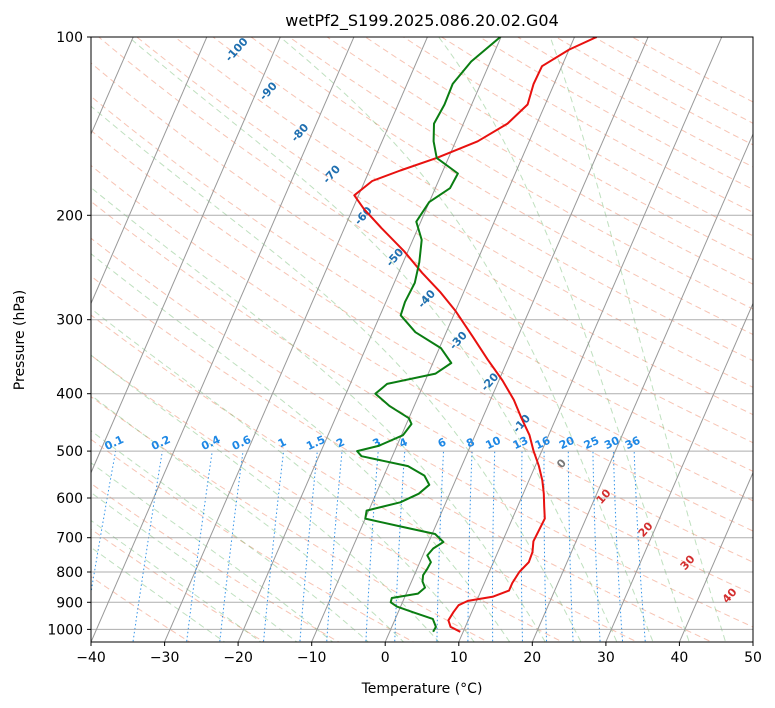 The width and height of the screenshot is (775, 708). I want to click on x-axis: −40 −30 −20 −10 0 10 20 30 40 50, so click(419, 654).